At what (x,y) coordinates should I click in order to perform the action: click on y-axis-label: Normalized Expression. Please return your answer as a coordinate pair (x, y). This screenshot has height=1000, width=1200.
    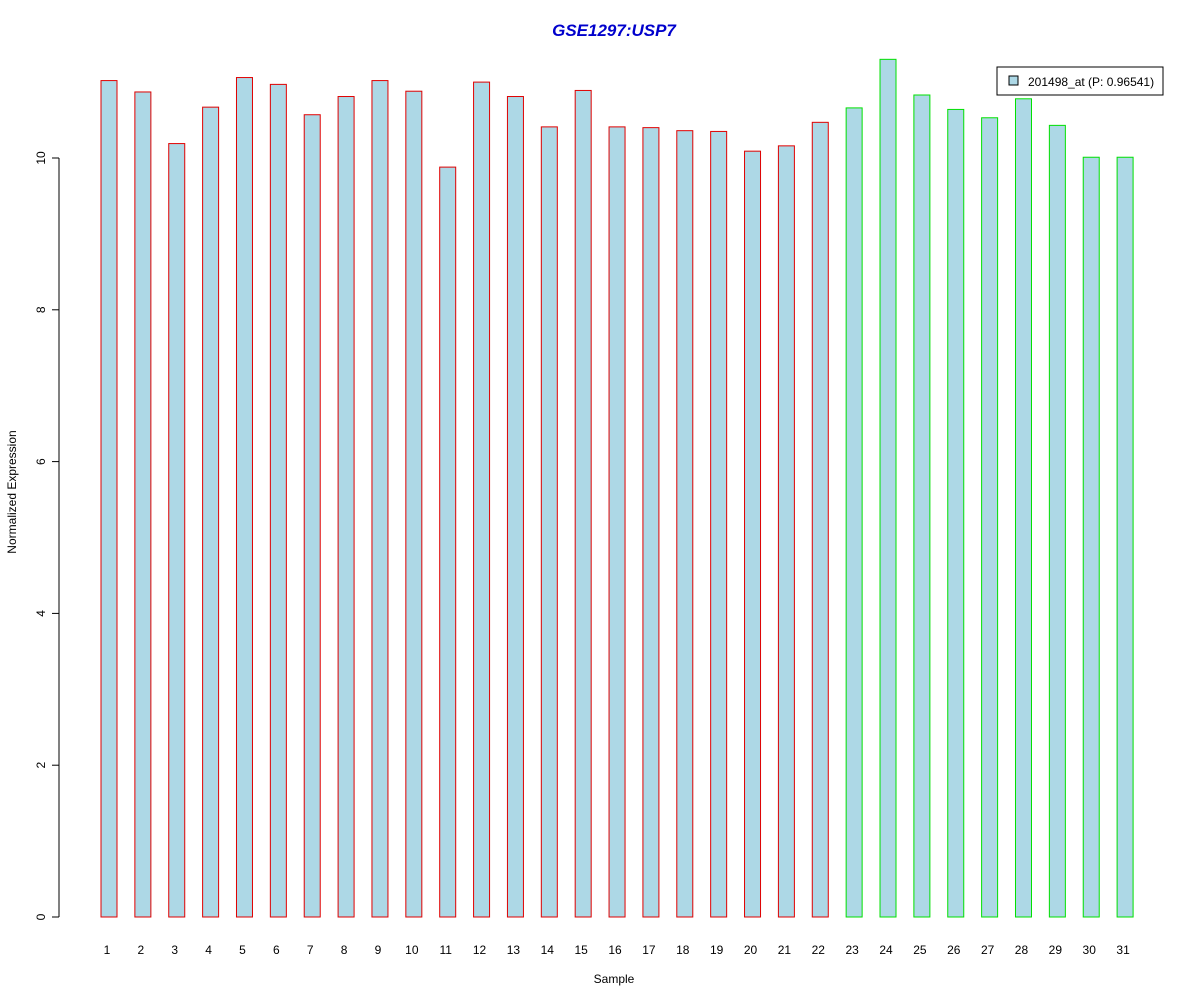
    Looking at the image, I should click on (12, 491).